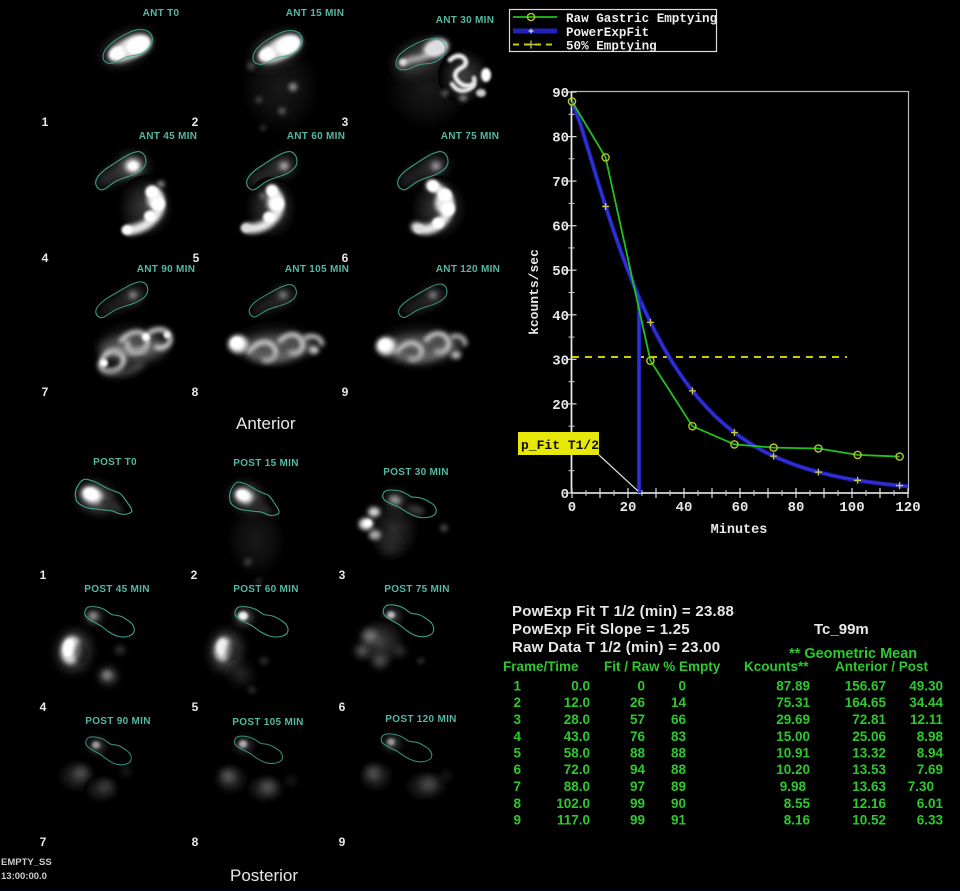  What do you see at coordinates (601, 629) in the screenshot?
I see `svg-text: PowExp Fit Slope = 1.25` at bounding box center [601, 629].